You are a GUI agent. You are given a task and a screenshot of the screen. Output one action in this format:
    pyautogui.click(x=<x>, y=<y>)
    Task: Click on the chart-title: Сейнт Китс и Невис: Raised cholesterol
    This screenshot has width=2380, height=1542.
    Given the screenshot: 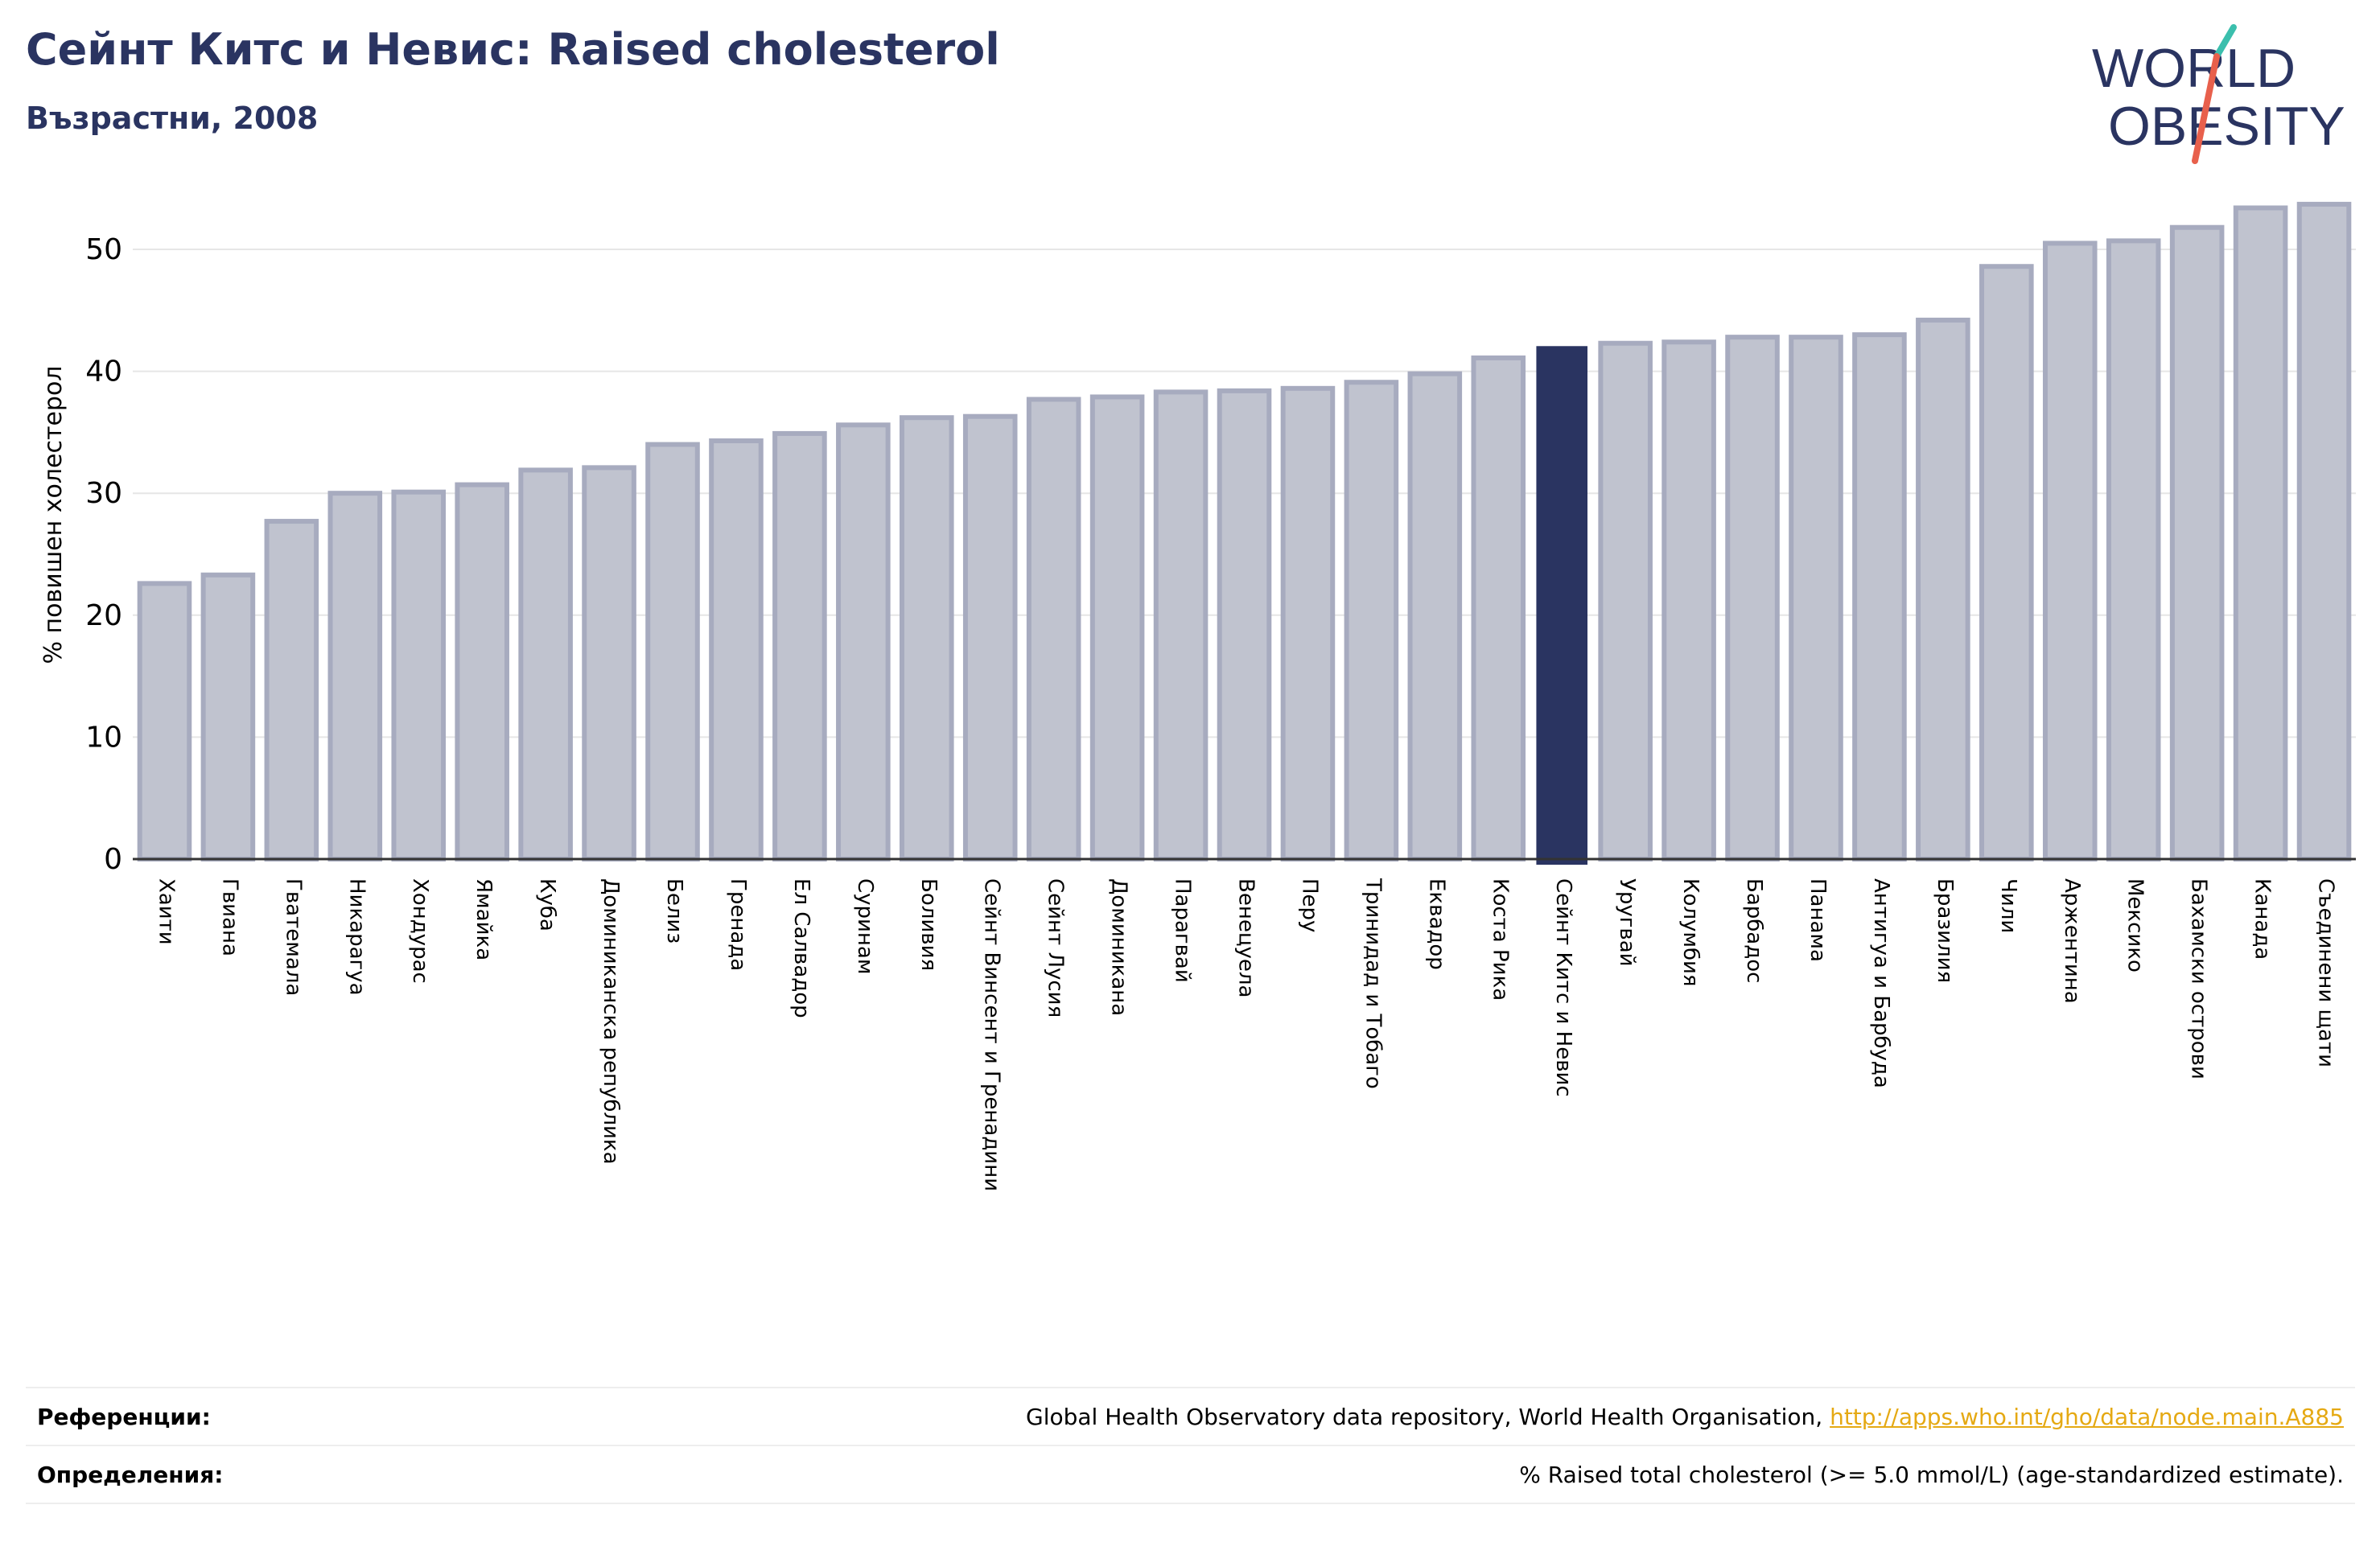 What is the action you would take?
    pyautogui.click(x=513, y=49)
    